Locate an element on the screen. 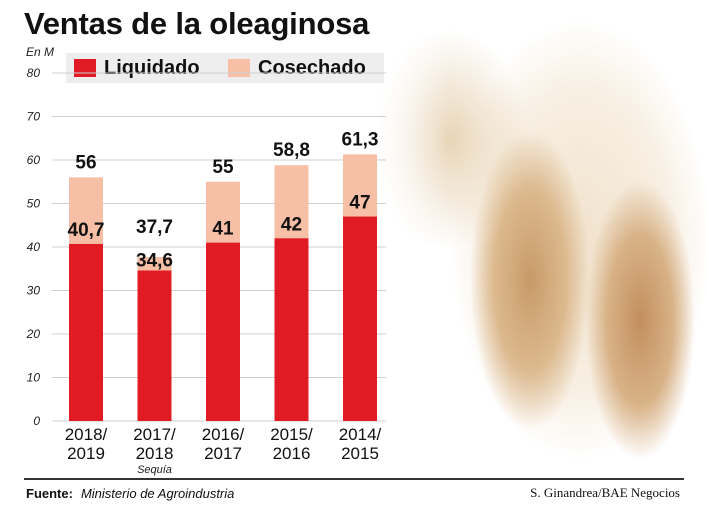 This screenshot has height=518, width=706. y-tick-label: 50 is located at coordinates (34, 204).